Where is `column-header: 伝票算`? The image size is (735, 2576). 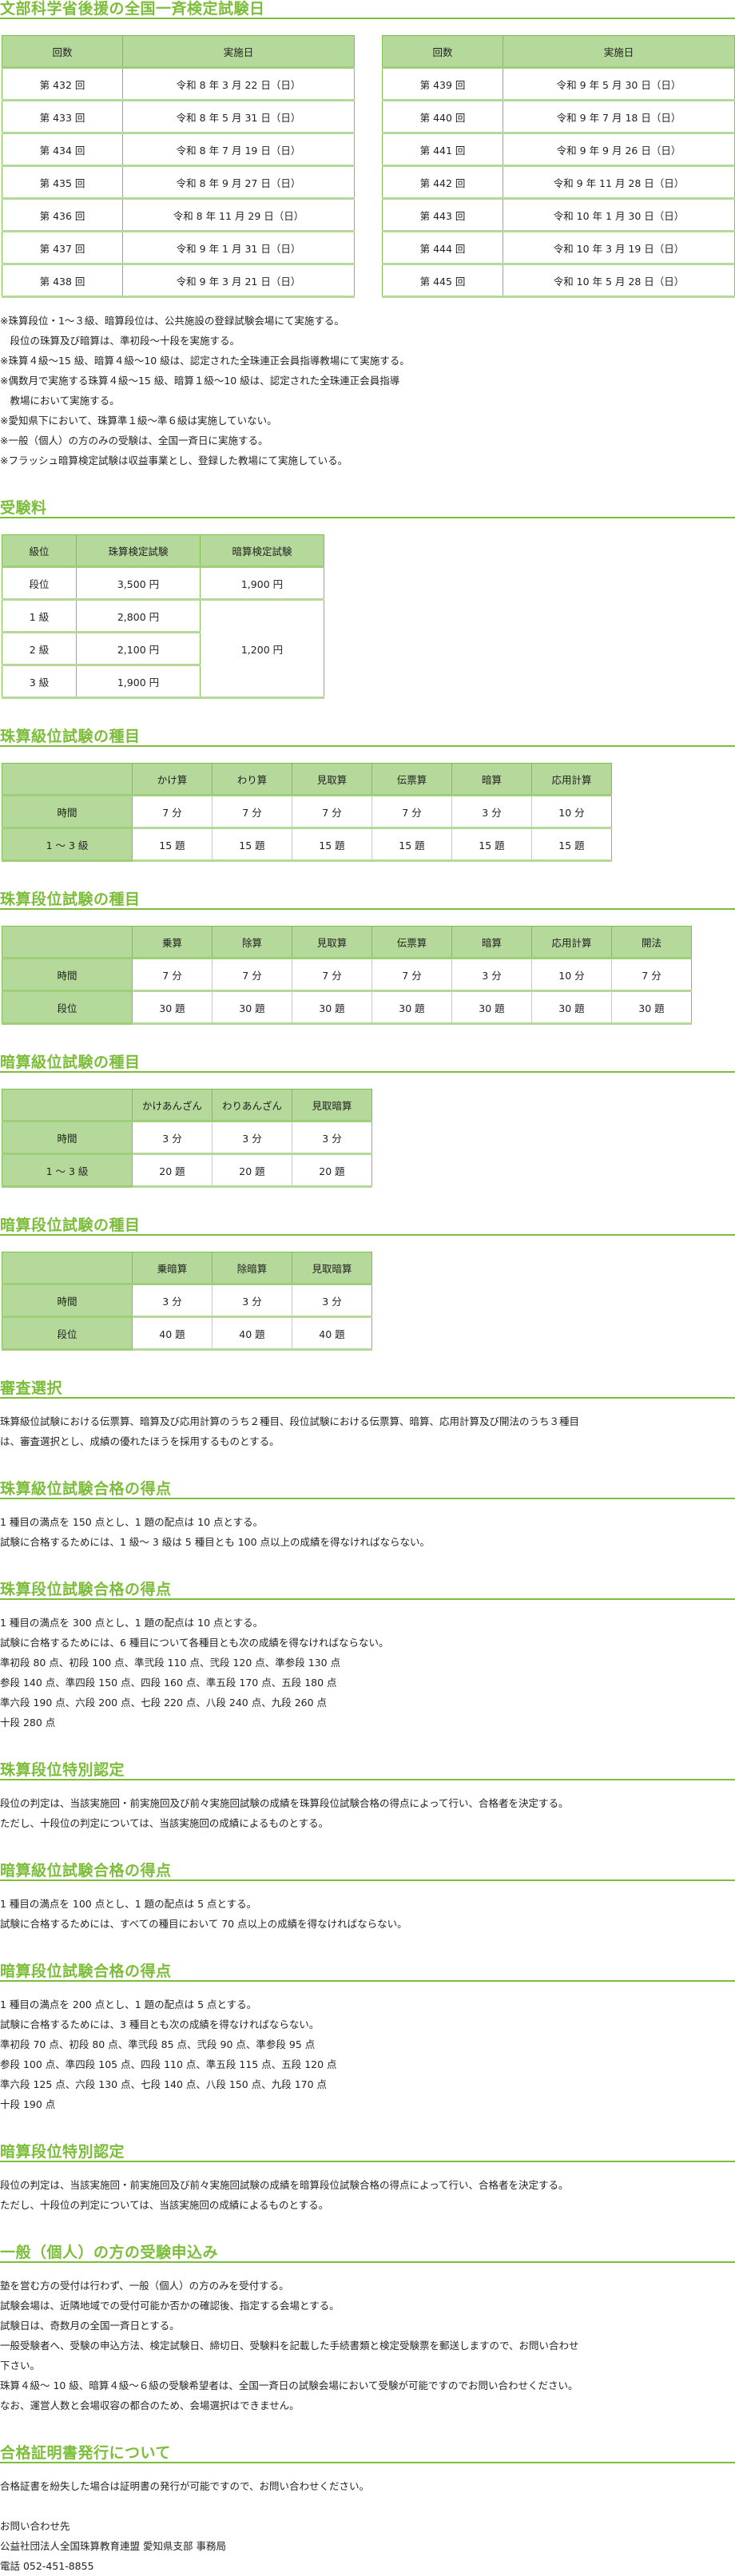
column-header: 伝票算 is located at coordinates (411, 942).